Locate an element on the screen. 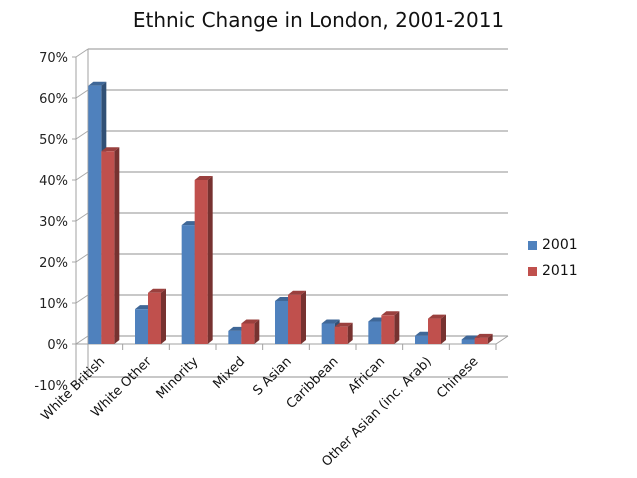 This screenshot has height=478, width=637. y-tick-label: 40% is located at coordinates (53, 181).